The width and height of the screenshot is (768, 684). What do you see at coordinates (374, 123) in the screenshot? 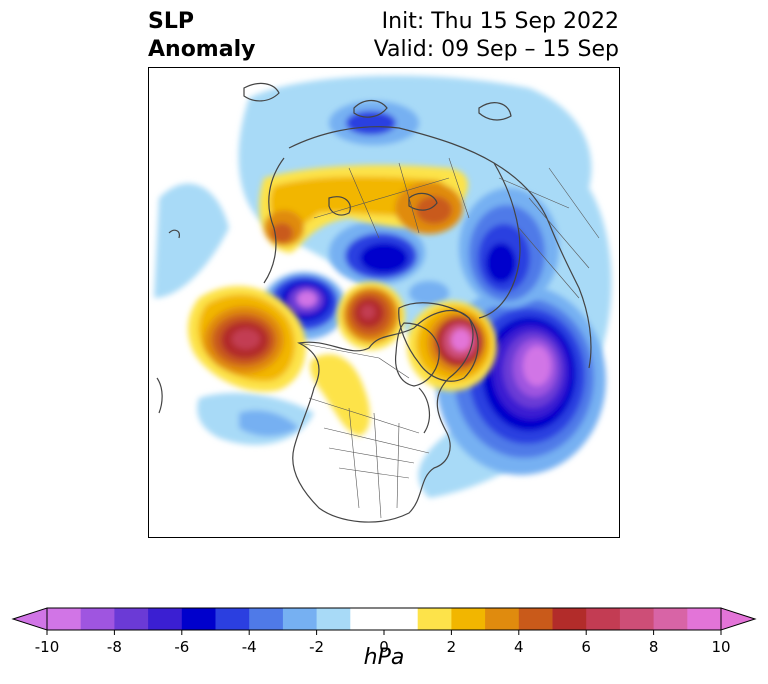
I see `low-laptev` at bounding box center [374, 123].